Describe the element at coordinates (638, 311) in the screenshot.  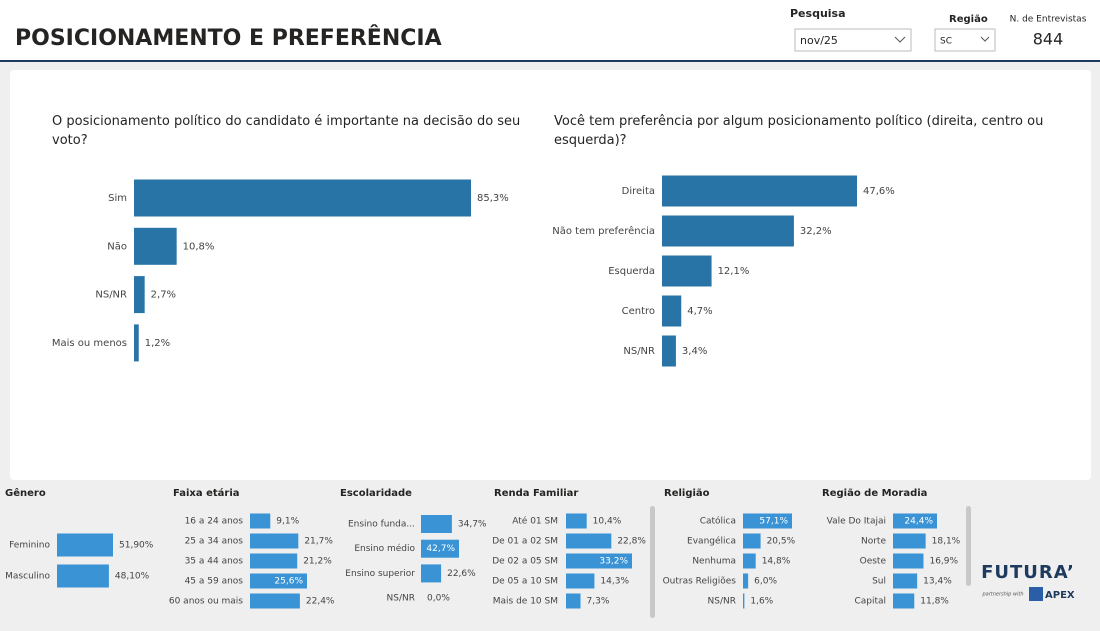
I see `category-label: Centro` at that location.